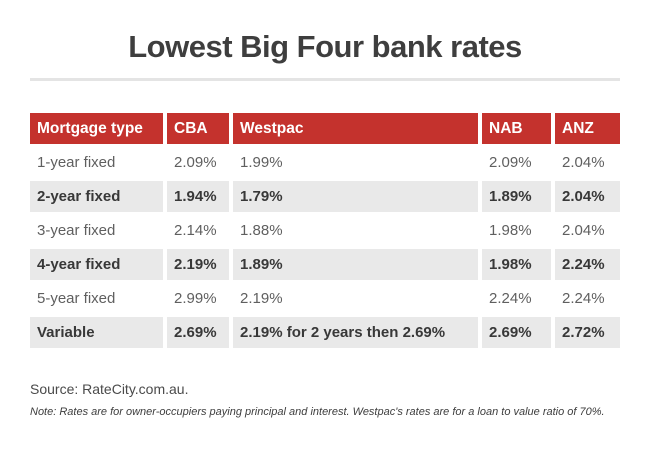 The height and width of the screenshot is (452, 650). I want to click on cba-rate-cell: 2.09%, so click(200, 164).